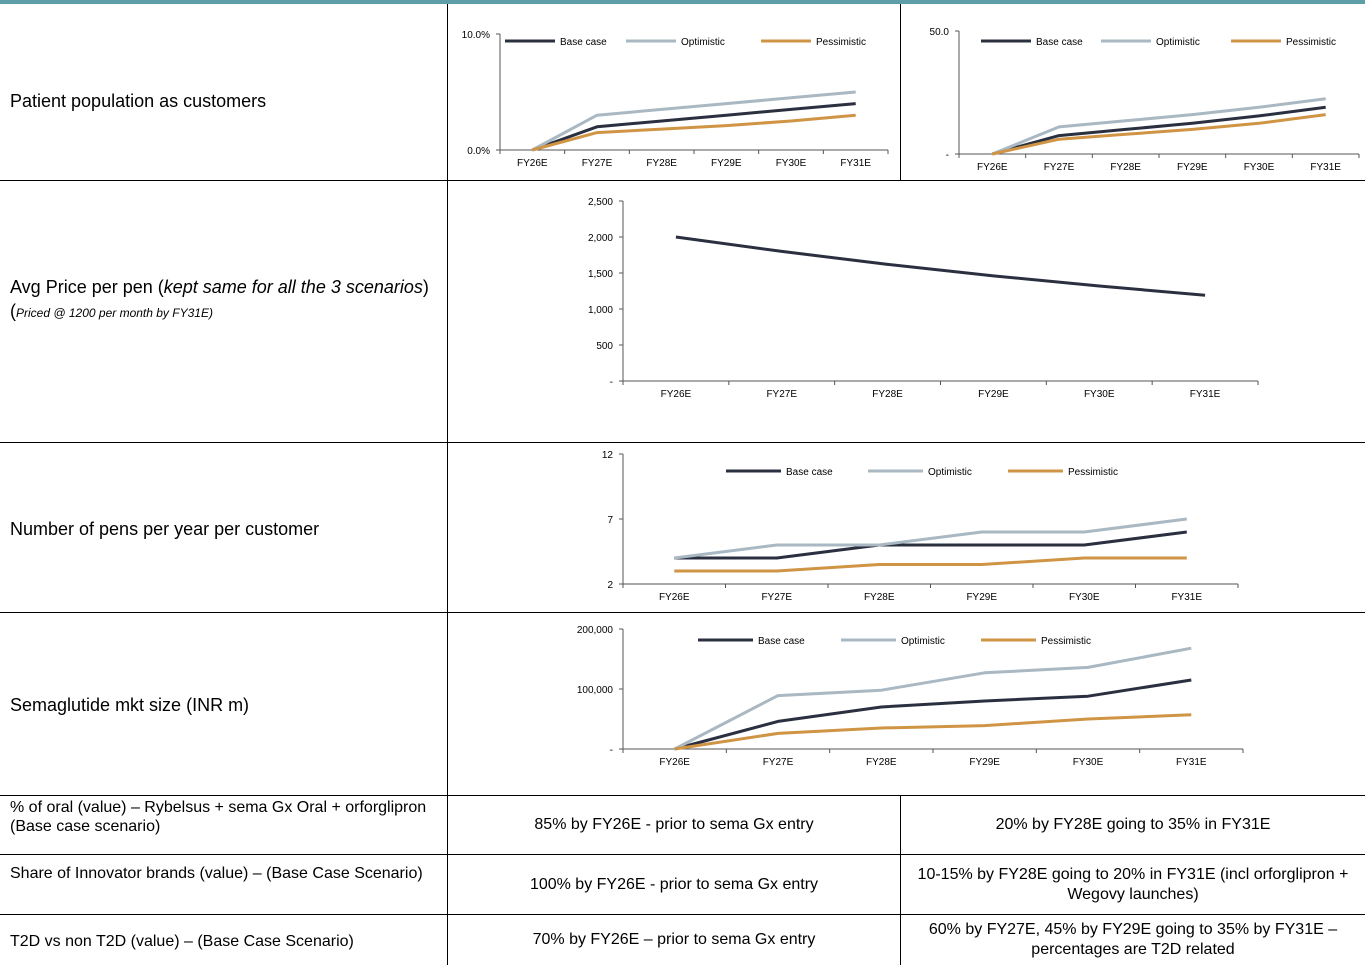 The image size is (1365, 965). Describe the element at coordinates (600, 274) in the screenshot. I see `y-tick-label: 1,500` at that location.